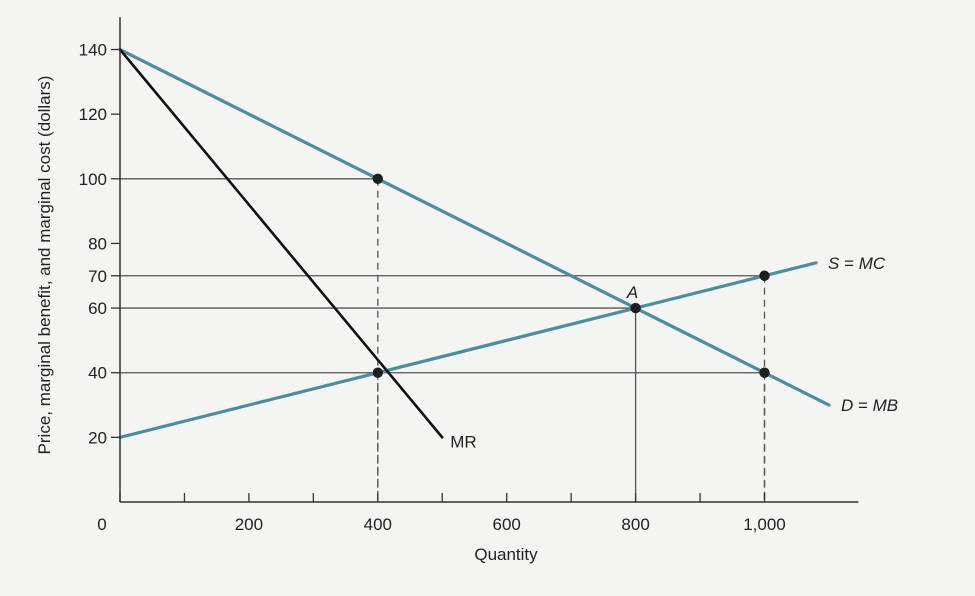 The height and width of the screenshot is (596, 975). Describe the element at coordinates (571, 275) in the screenshot. I see `points` at that location.